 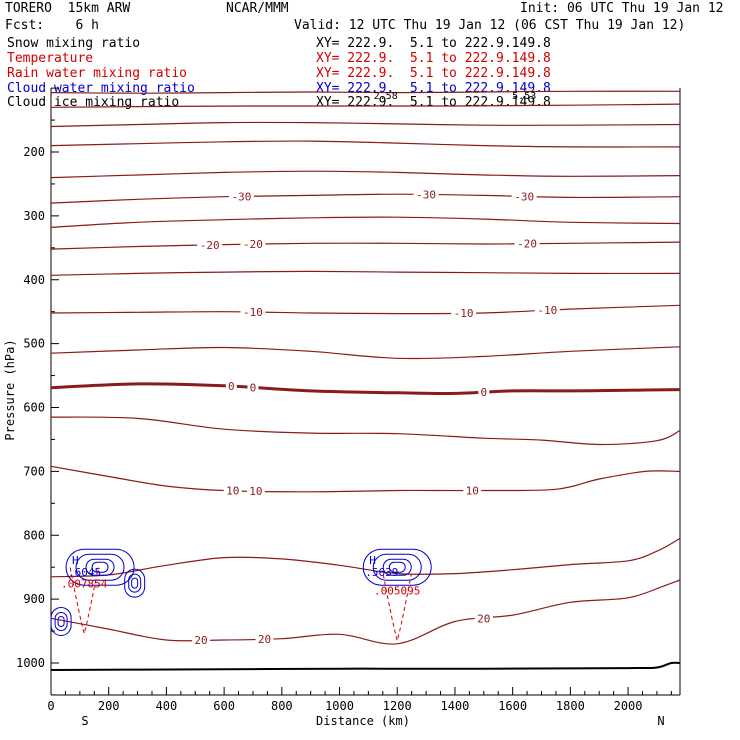 I want to click on y-tick-label: 400, so click(x=34, y=280).